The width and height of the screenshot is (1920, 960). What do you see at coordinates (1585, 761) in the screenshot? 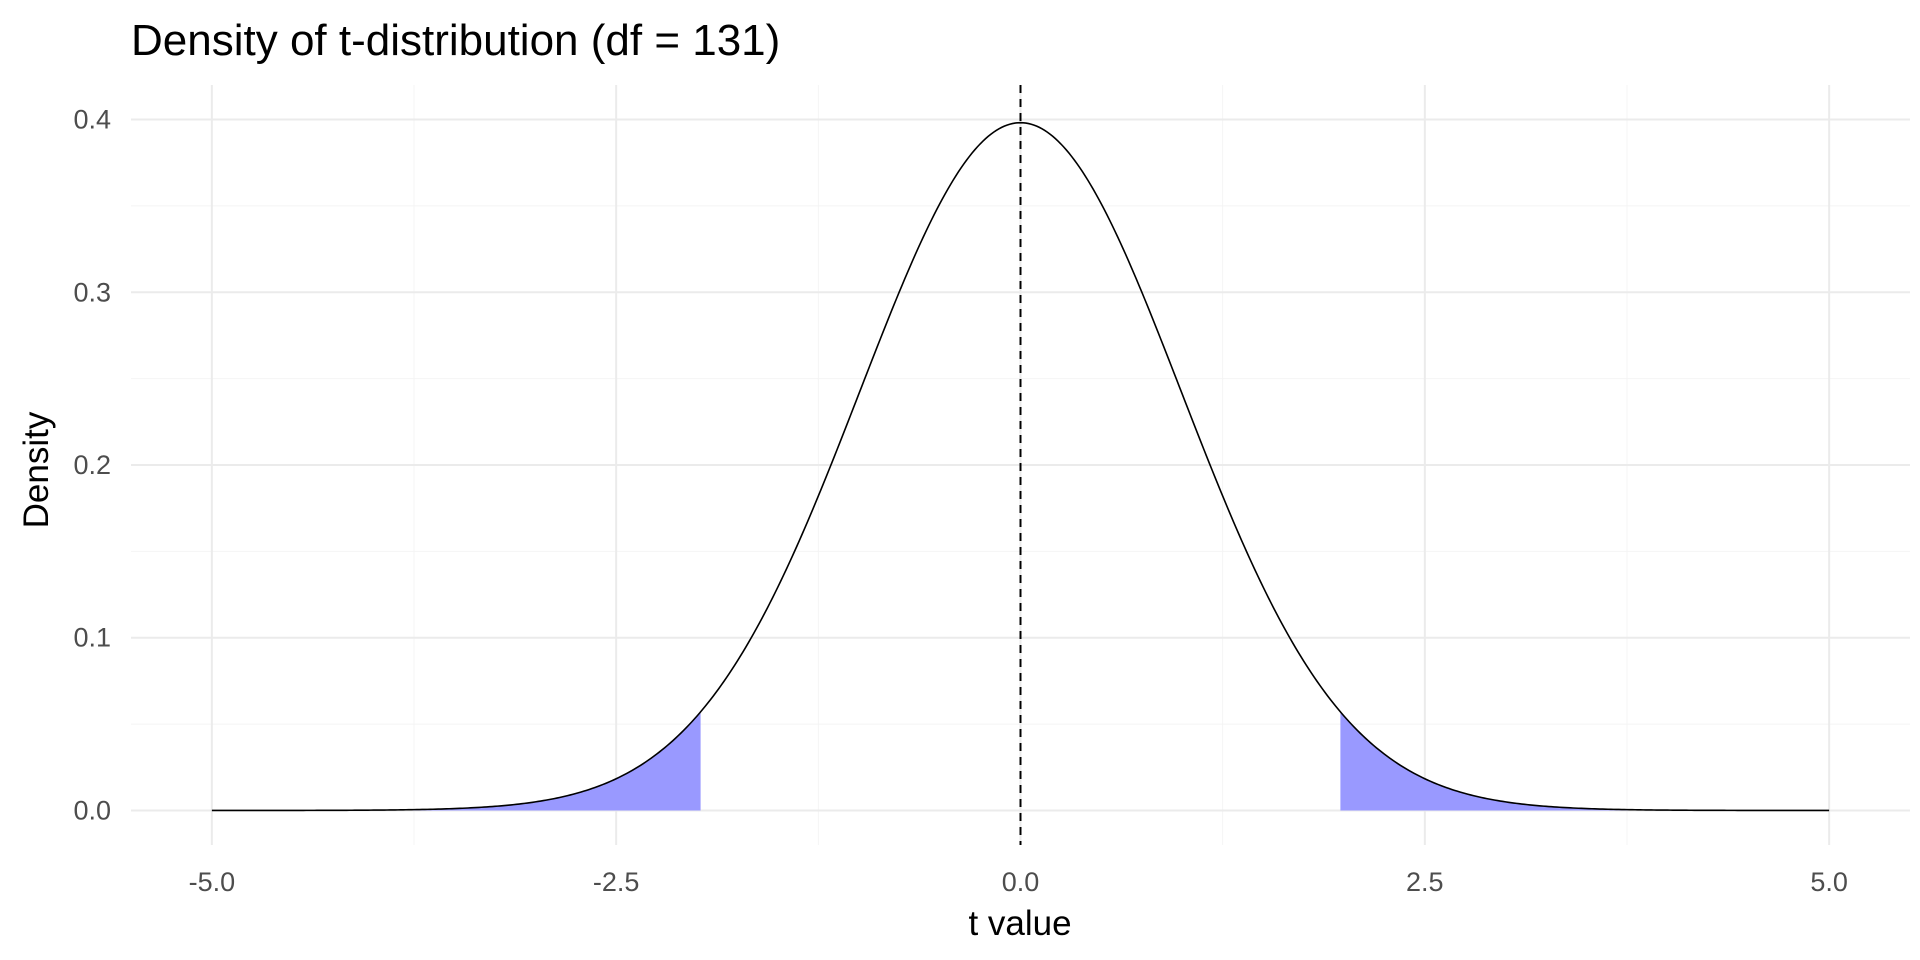
I see `right-tail-area` at bounding box center [1585, 761].